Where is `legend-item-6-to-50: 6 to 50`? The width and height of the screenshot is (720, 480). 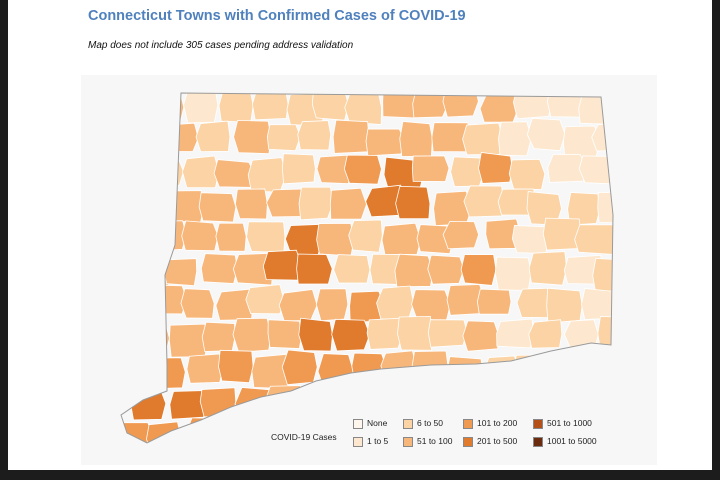 legend-item-6-to-50: 6 to 50 is located at coordinates (423, 423).